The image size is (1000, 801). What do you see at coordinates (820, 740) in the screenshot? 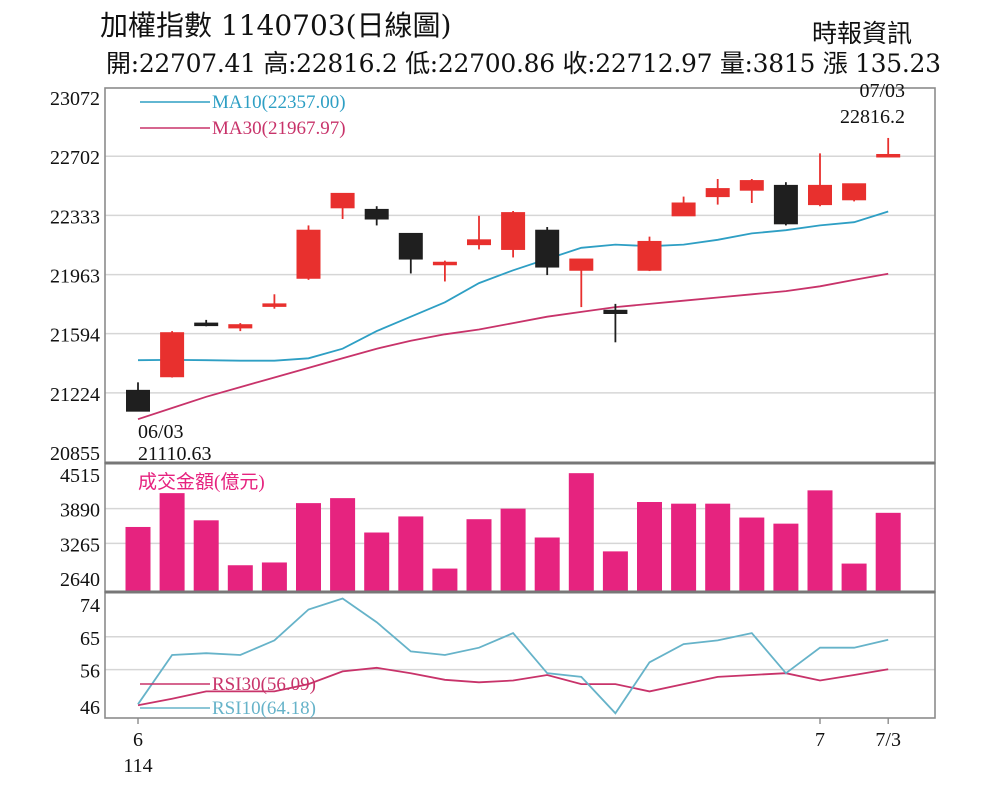
I see `x-tick-label: 7` at bounding box center [820, 740].